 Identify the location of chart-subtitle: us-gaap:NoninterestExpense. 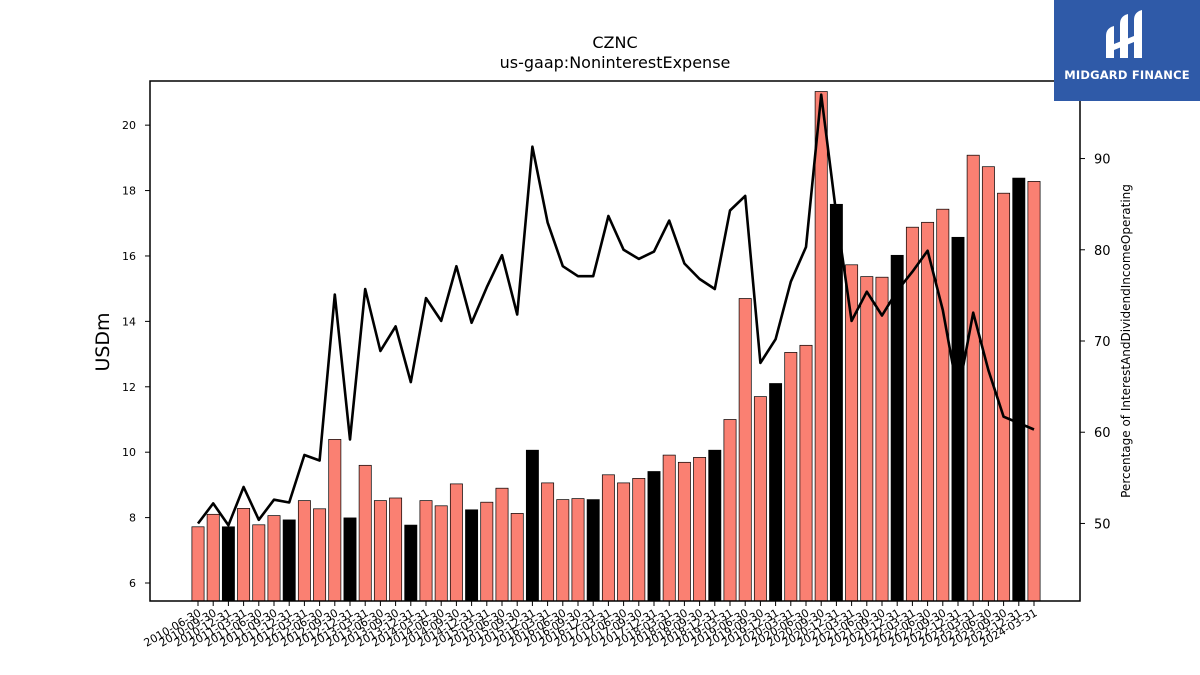
(615, 62).